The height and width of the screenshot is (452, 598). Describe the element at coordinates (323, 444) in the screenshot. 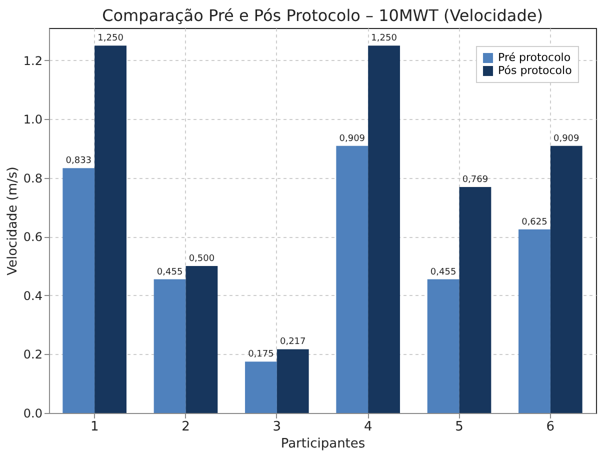

I see `x-axis-title: Participantes` at that location.